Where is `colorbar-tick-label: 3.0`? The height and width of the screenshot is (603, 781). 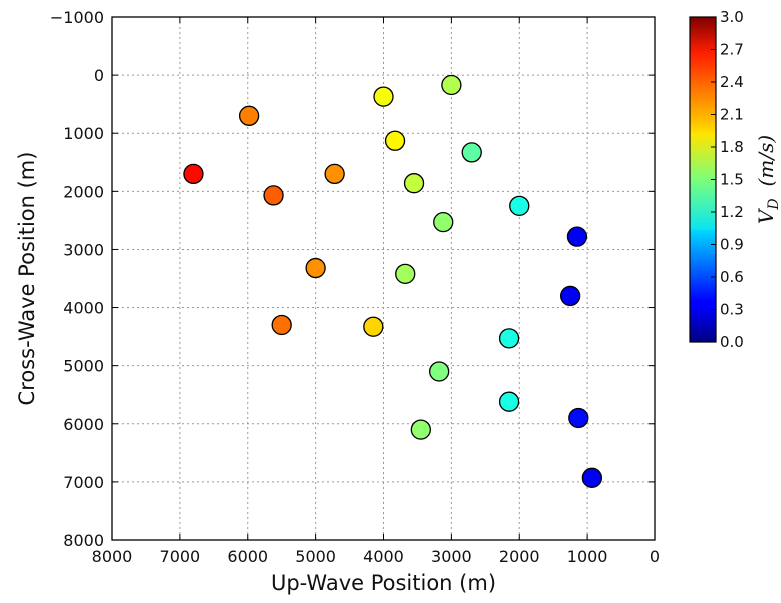
colorbar-tick-label: 3.0 is located at coordinates (732, 17).